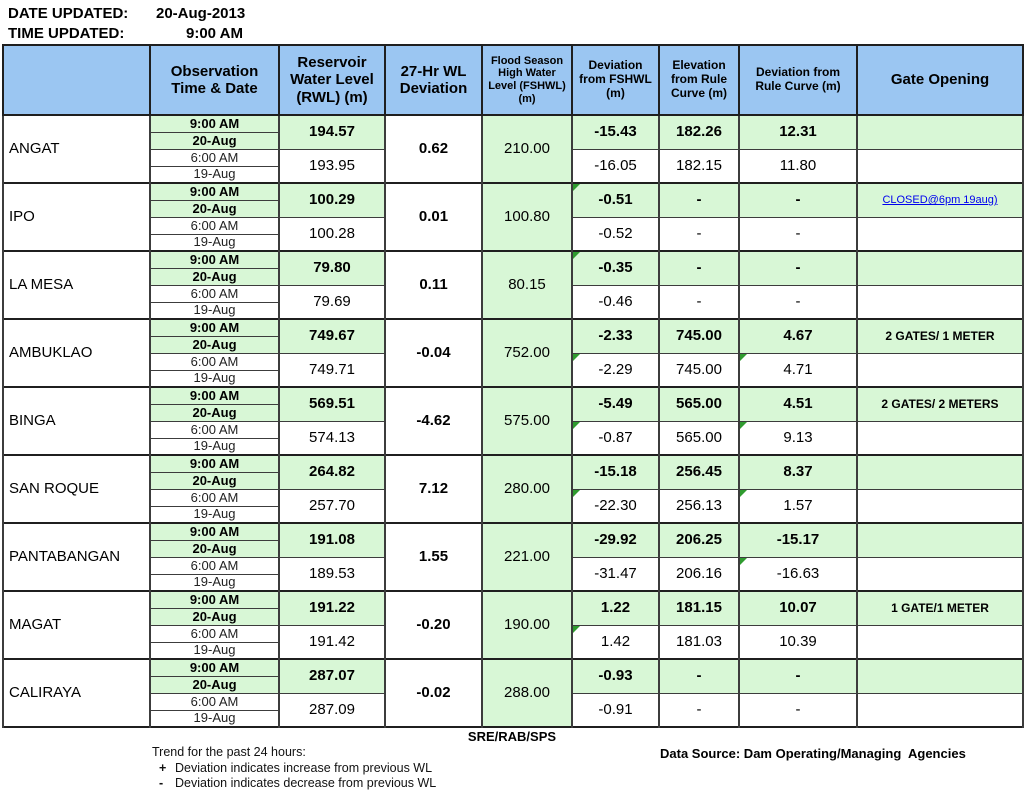 The image size is (1024, 794). Describe the element at coordinates (513, 642) in the screenshot. I see `table-row: 6:00 AM 191.42 1.42 181.03 10.39` at that location.